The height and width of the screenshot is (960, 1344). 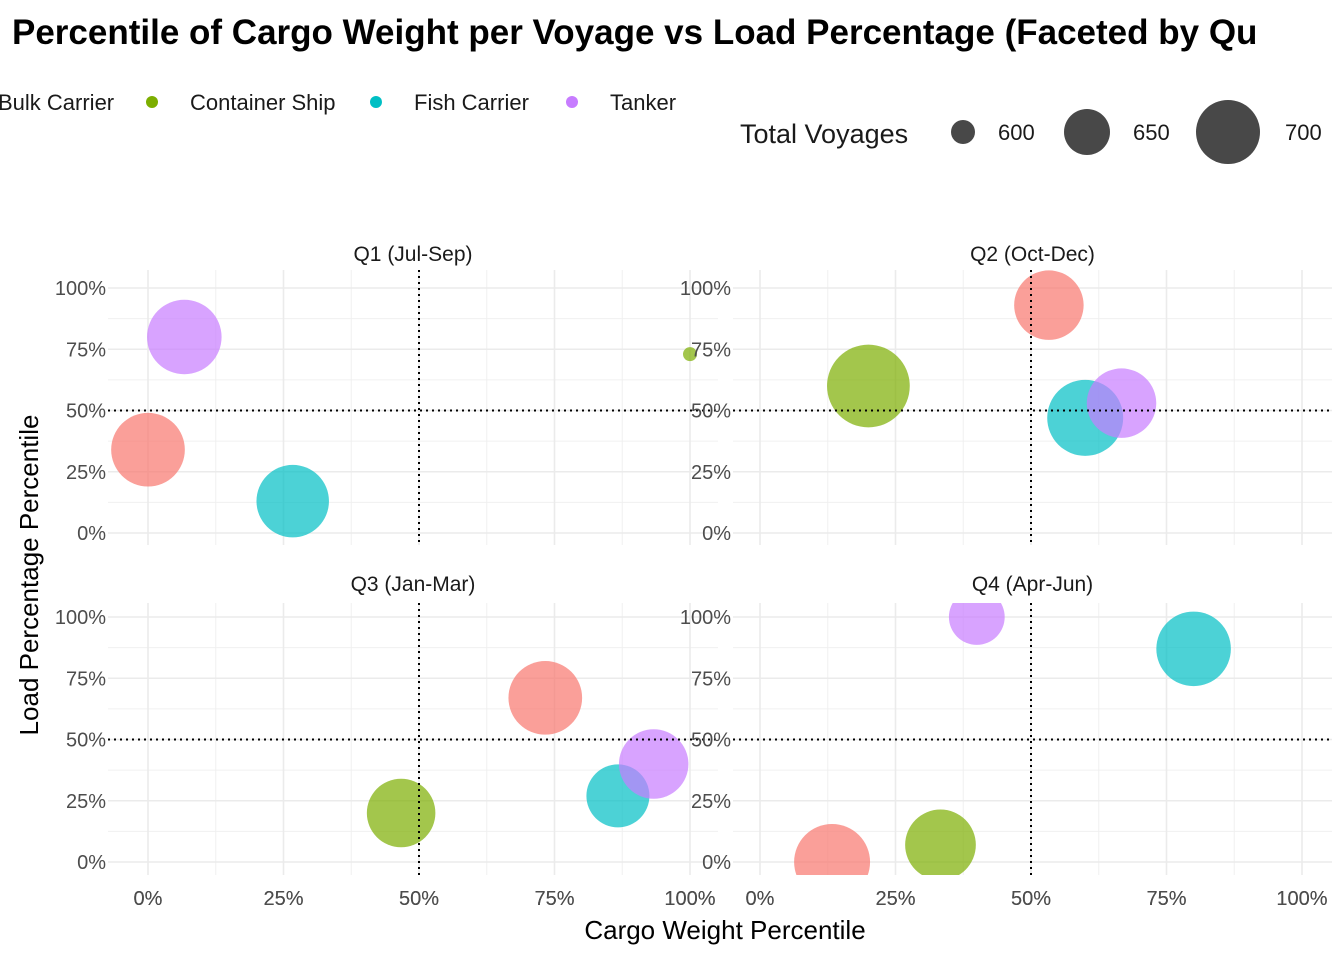 I want to click on legend-item-container-ship: Container Ship, so click(x=241, y=102).